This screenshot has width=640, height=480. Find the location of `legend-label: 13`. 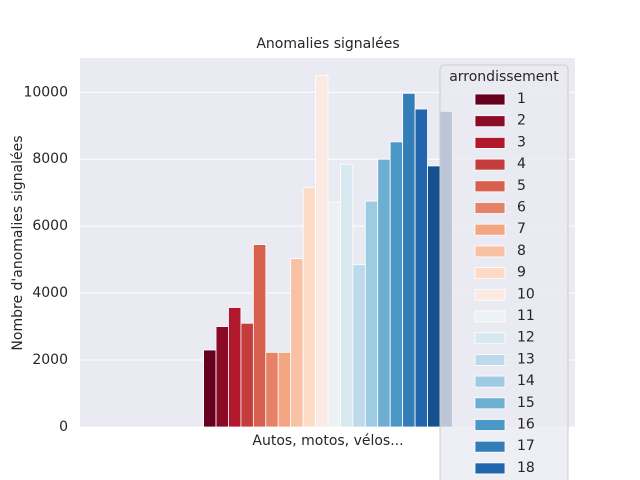

legend-label: 13 is located at coordinates (526, 359).